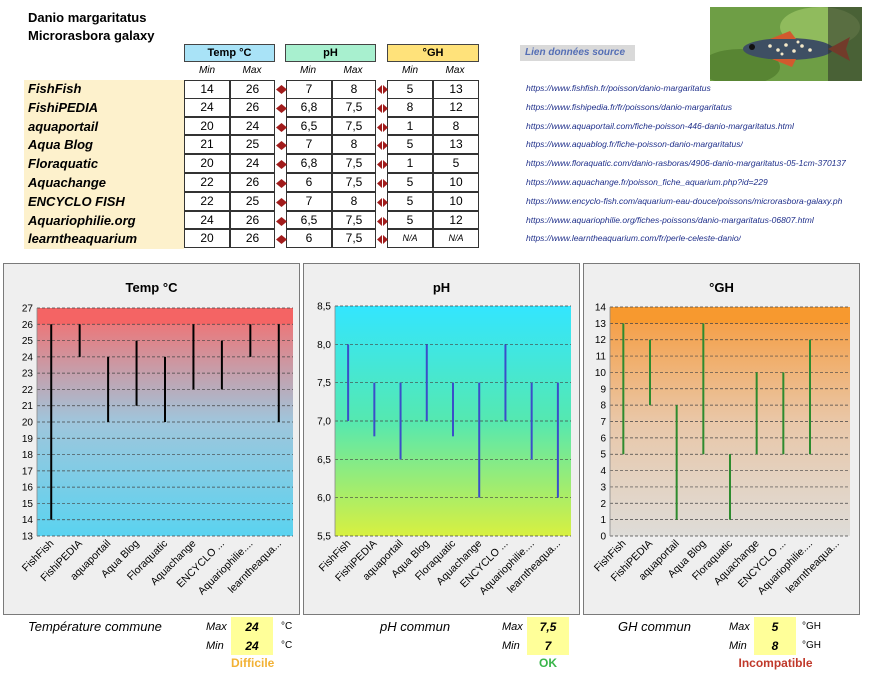 This screenshot has height=675, width=869. I want to click on cell-phmin: 6,8, so click(309, 107).